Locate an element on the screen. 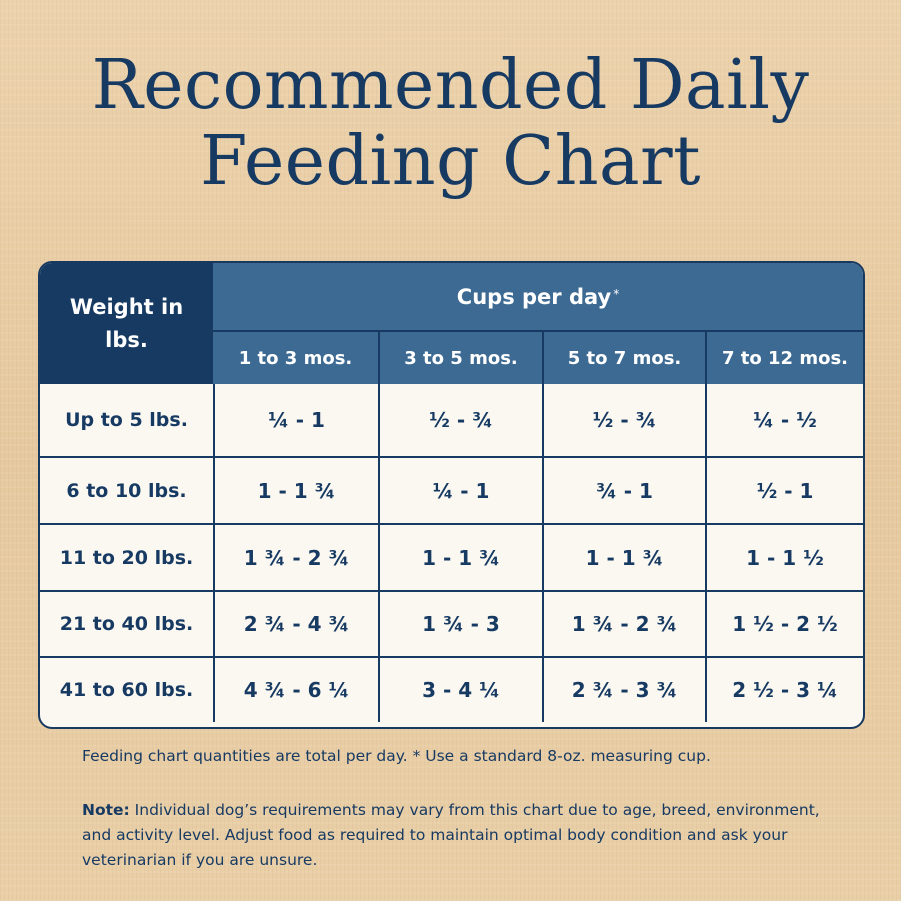  note-label: Note: is located at coordinates (106, 810).